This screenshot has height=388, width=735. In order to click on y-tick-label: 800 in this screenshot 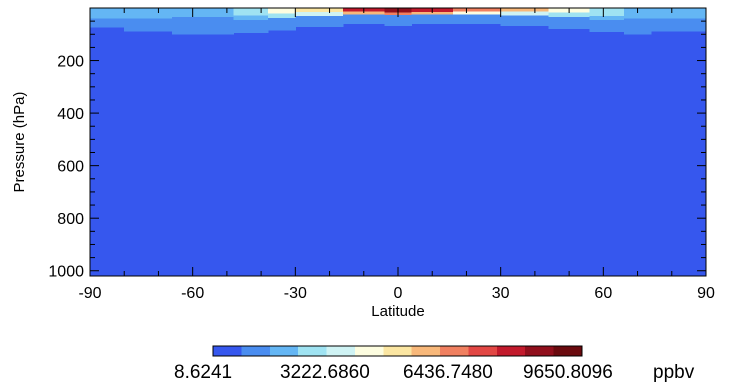, I will do `click(70, 219)`.